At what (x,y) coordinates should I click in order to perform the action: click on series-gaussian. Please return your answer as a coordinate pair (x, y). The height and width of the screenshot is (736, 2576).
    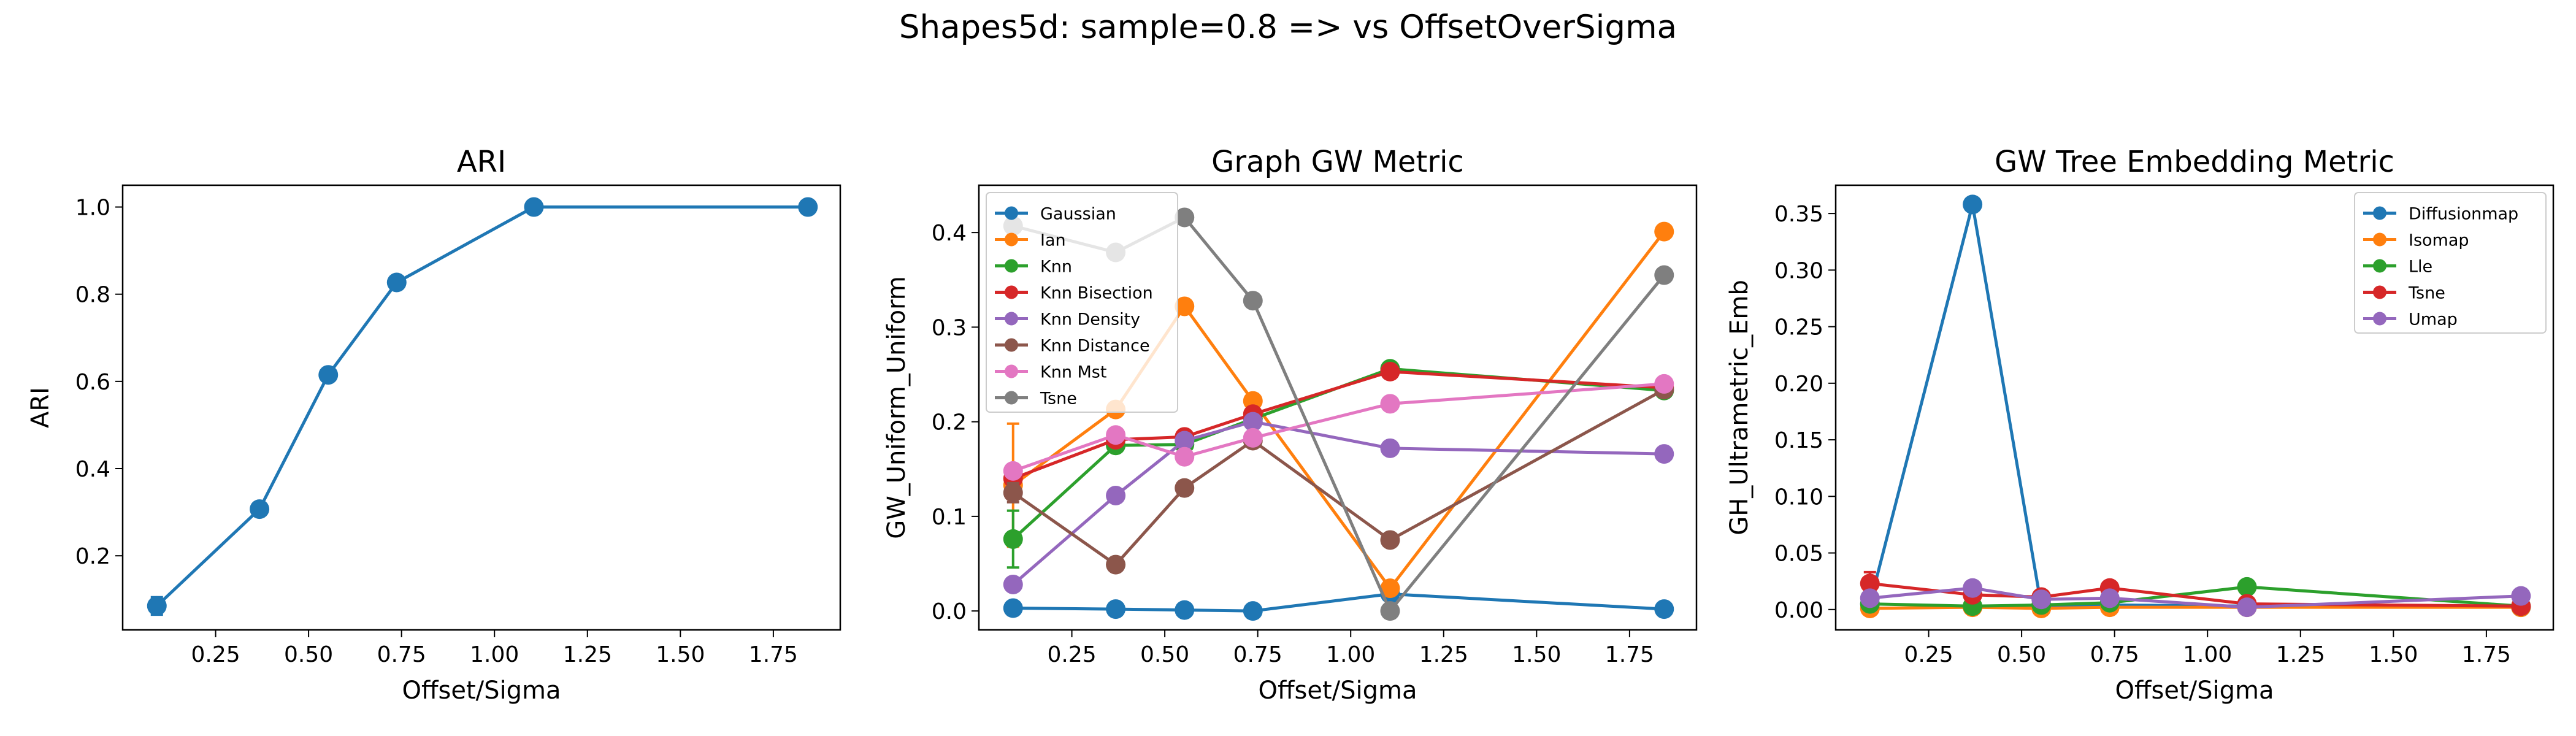
    Looking at the image, I should click on (1338, 602).